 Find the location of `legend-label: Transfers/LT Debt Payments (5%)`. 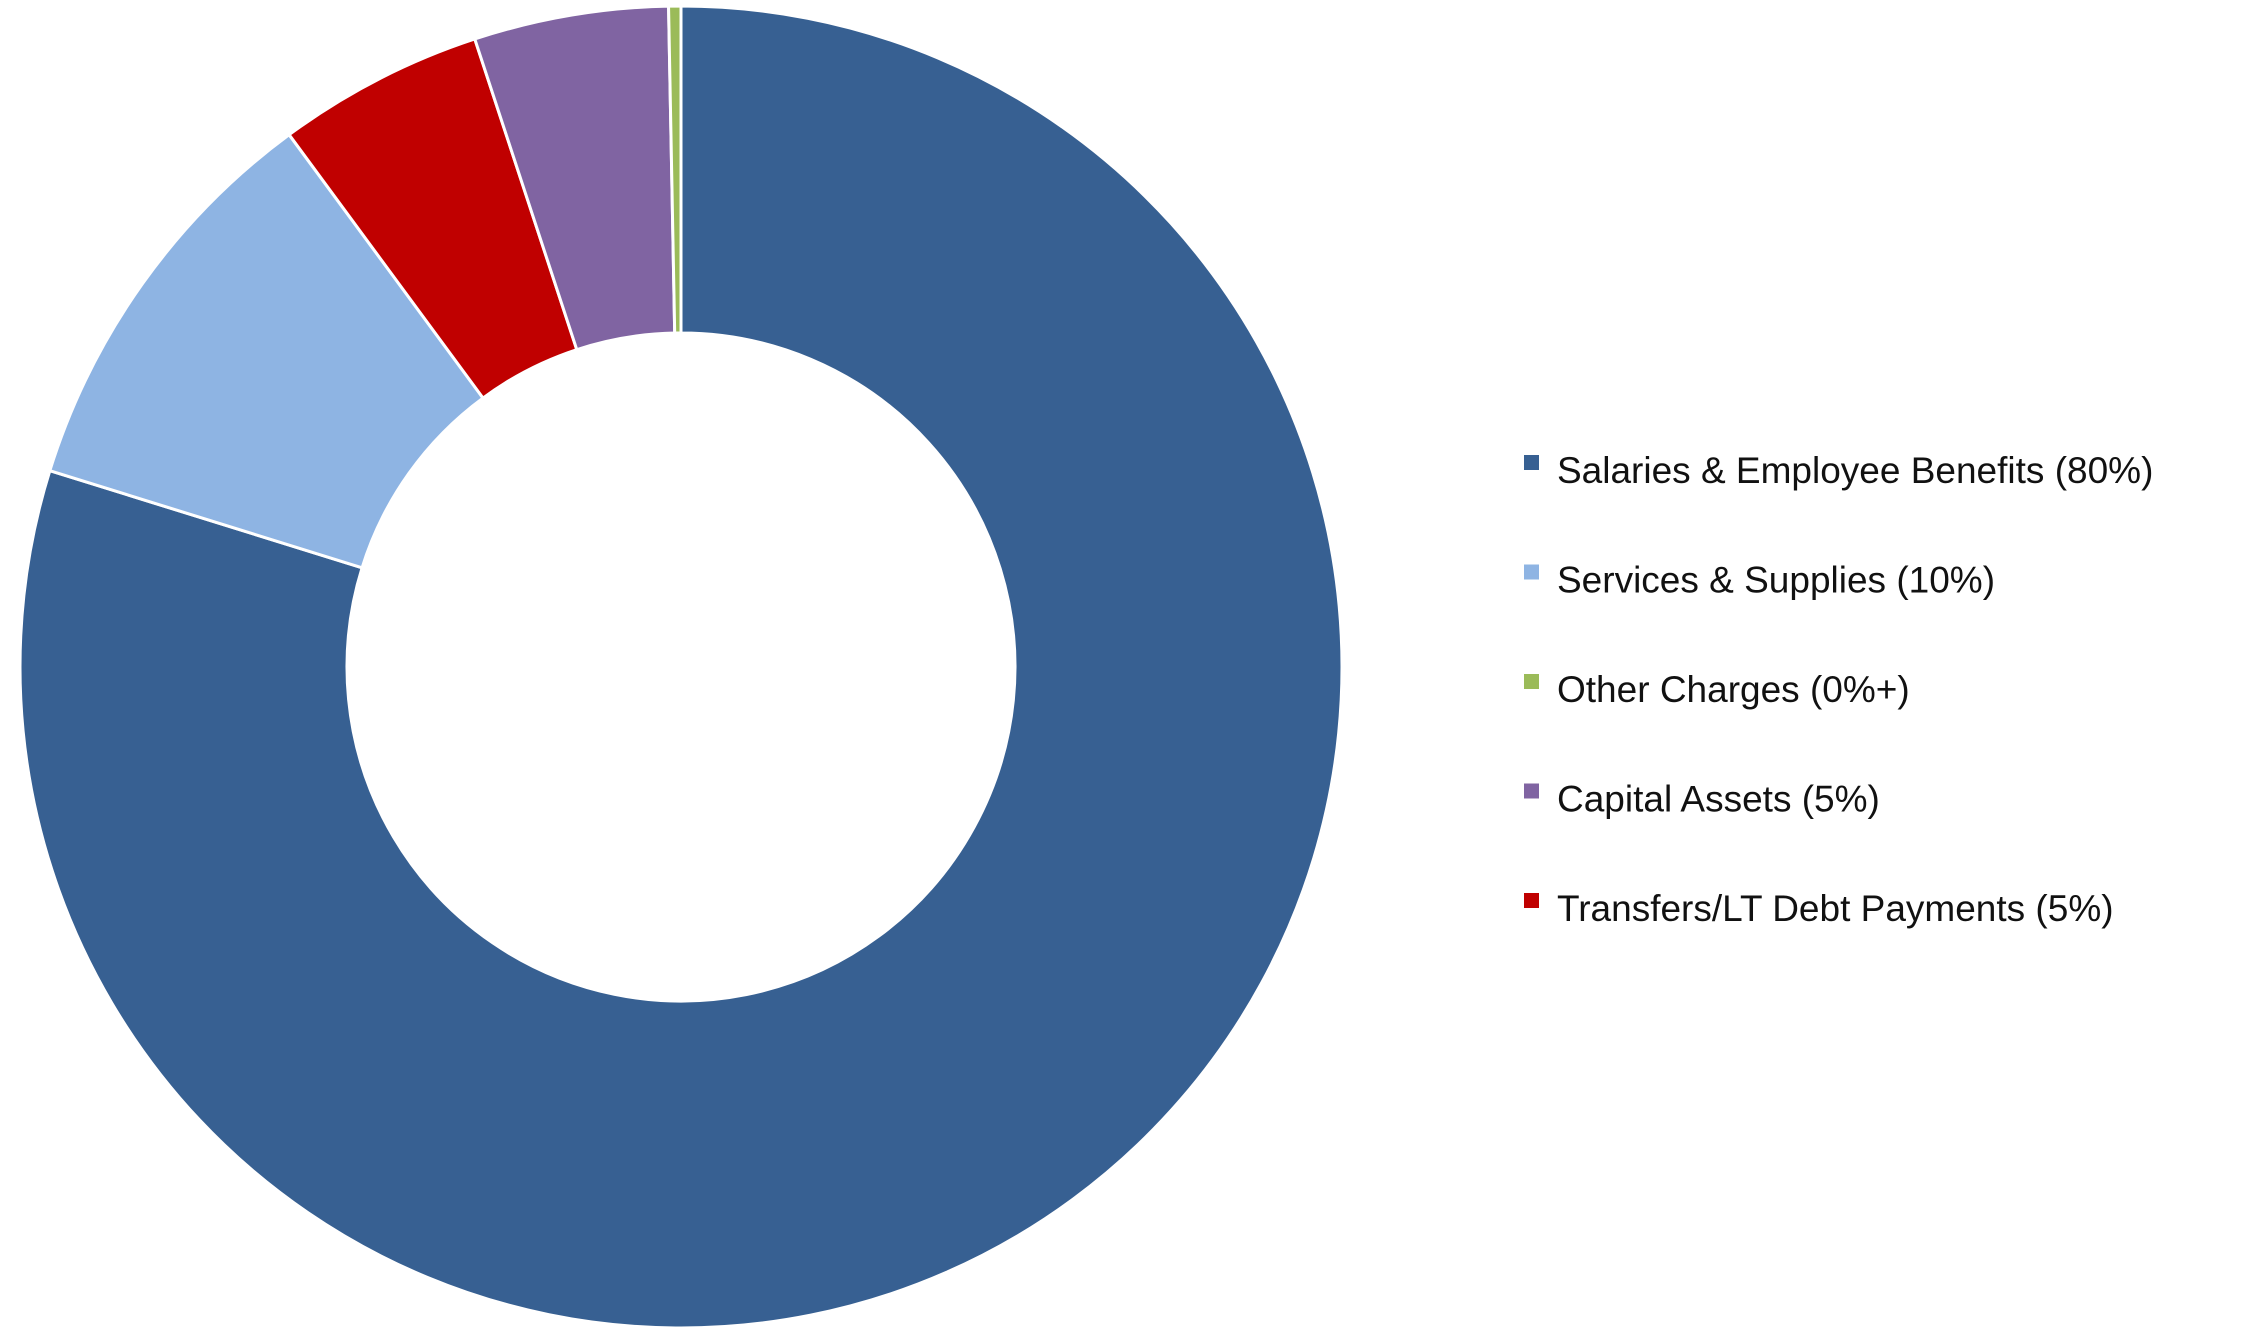

legend-label: Transfers/LT Debt Payments (5%) is located at coordinates (1835, 908).